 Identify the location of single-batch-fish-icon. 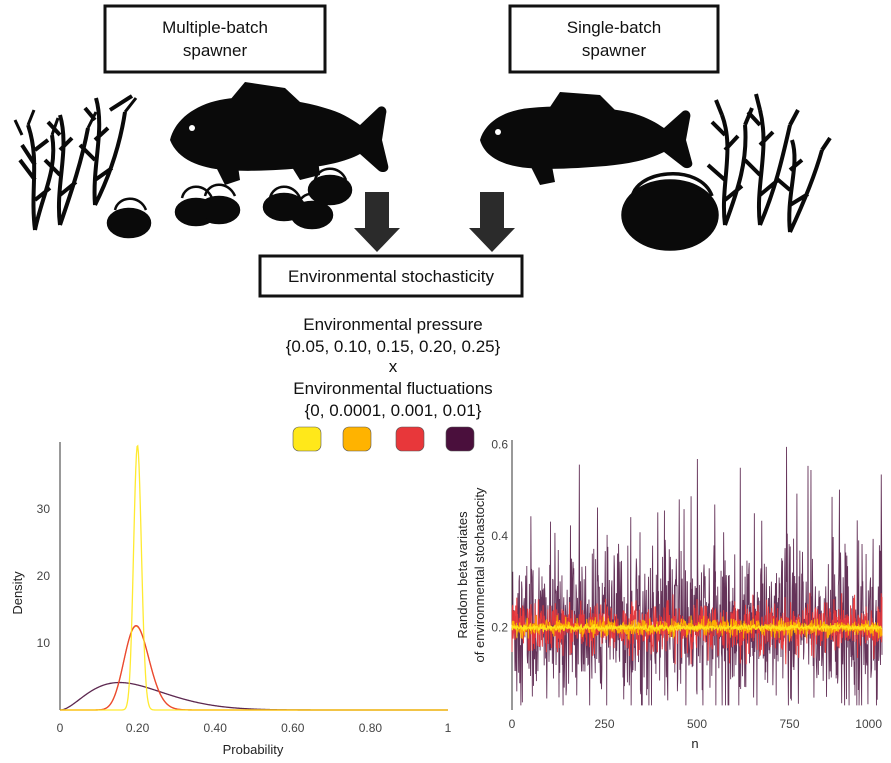
(586, 138).